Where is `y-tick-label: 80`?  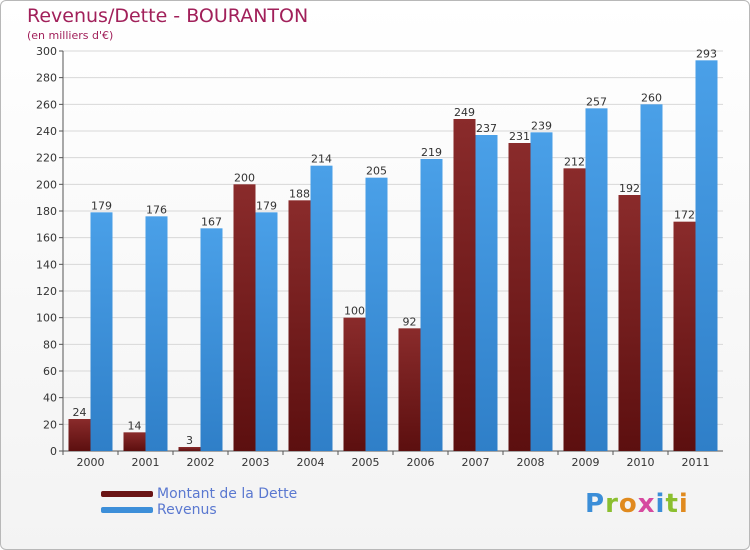 y-tick-label: 80 is located at coordinates (50, 344).